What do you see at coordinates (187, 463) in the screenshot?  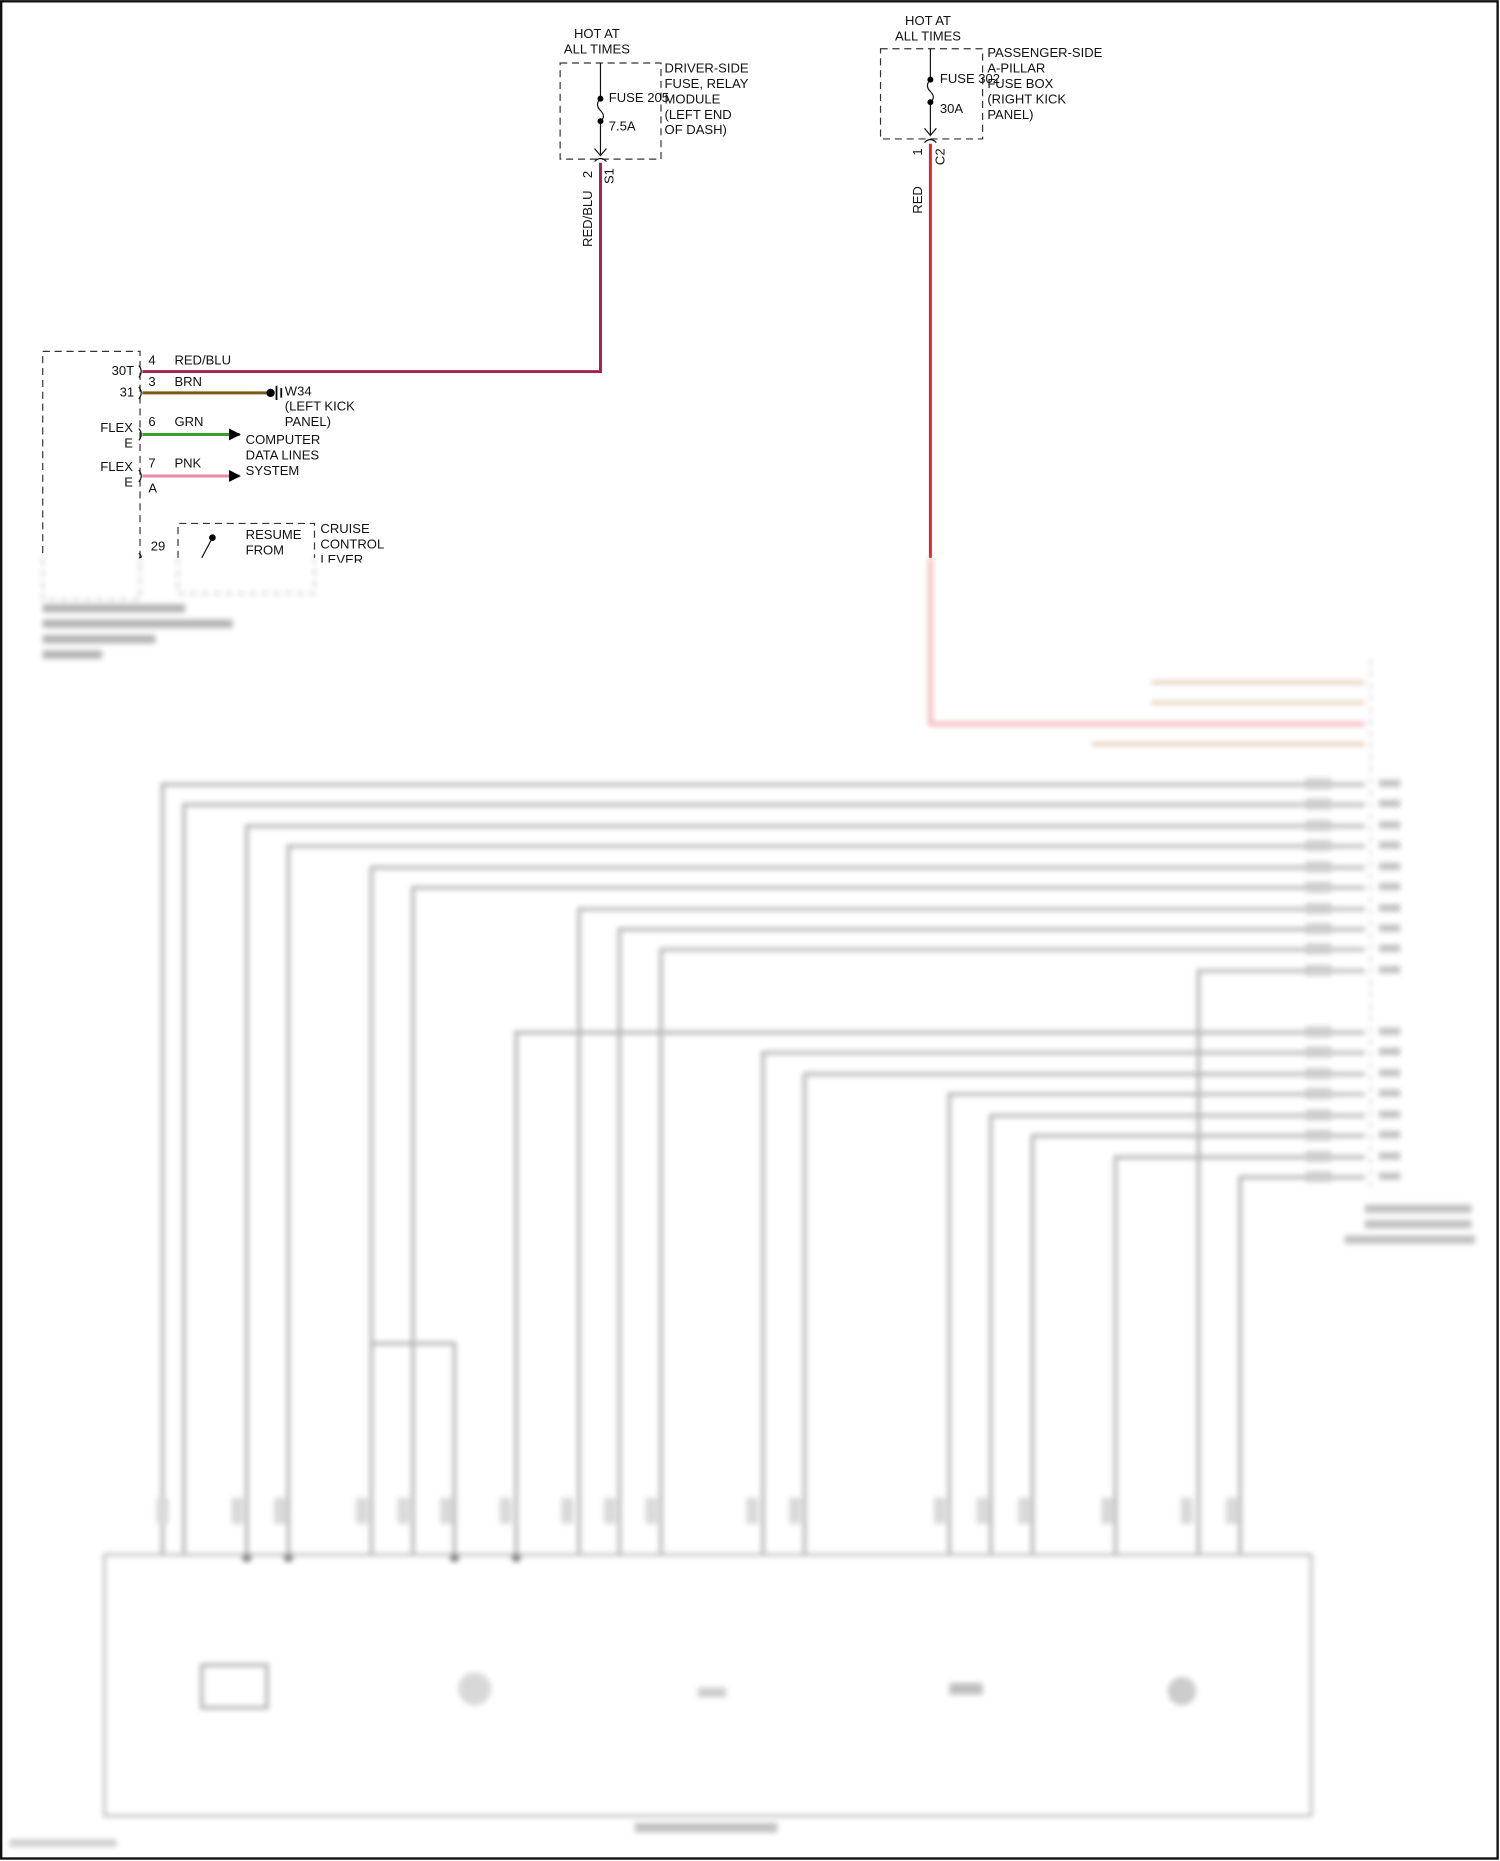 I see `wire-color-label: PNK` at bounding box center [187, 463].